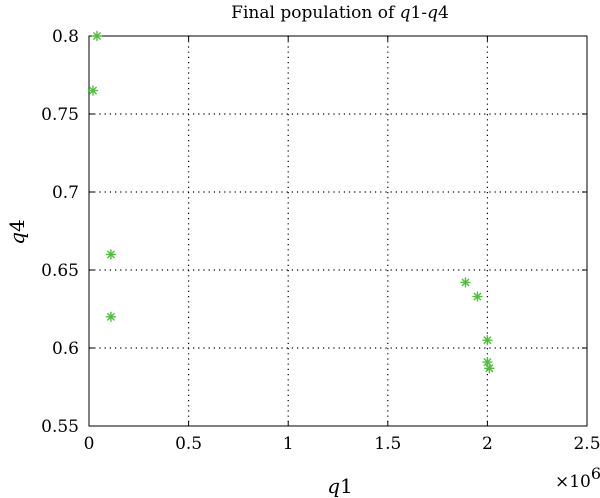 Image resolution: width=600 pixels, height=498 pixels. Describe the element at coordinates (340, 13) in the screenshot. I see `chart-title: Final population of q1-q4` at that location.